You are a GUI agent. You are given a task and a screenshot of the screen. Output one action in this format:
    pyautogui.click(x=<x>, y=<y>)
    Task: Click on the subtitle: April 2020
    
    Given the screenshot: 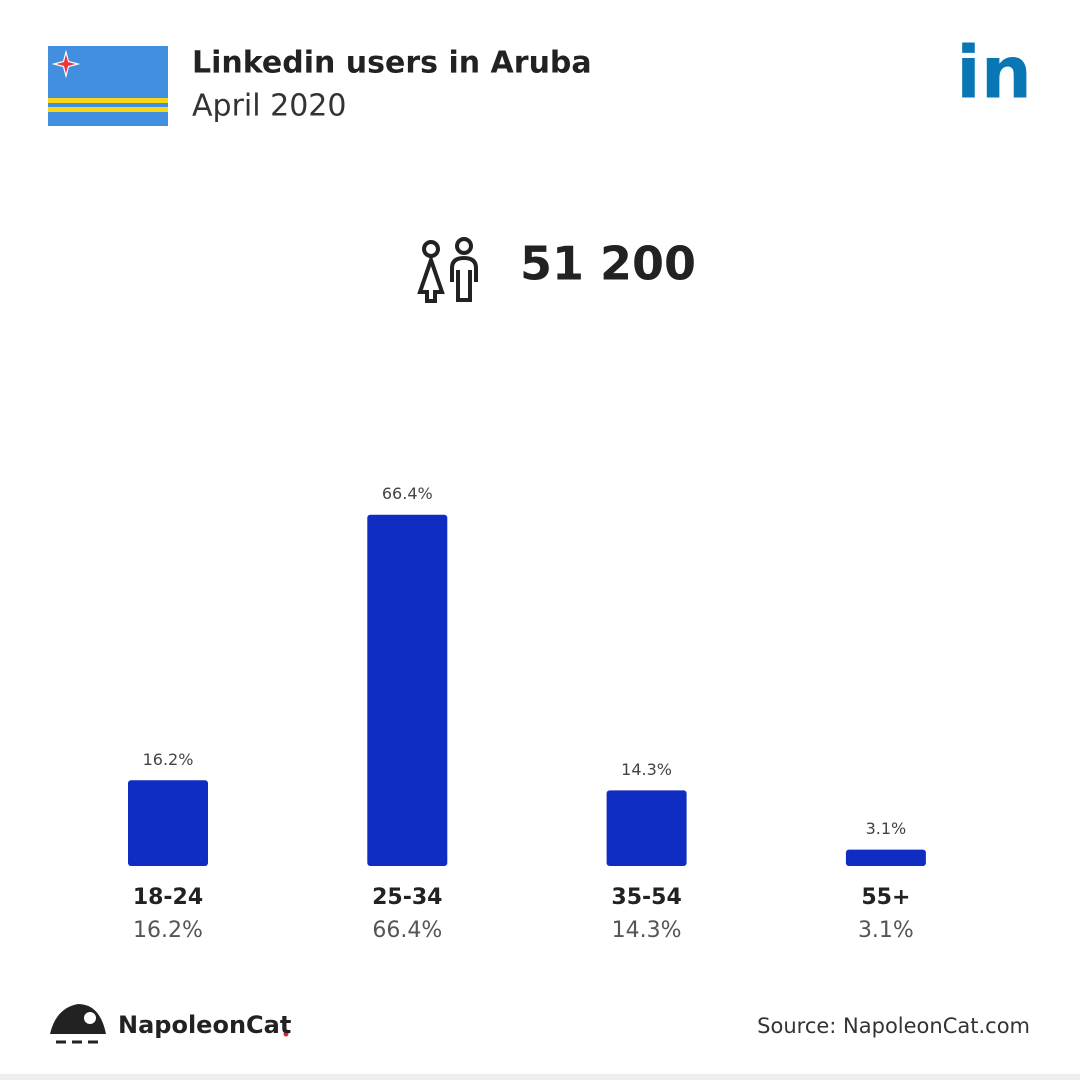 What is the action you would take?
    pyautogui.click(x=269, y=106)
    